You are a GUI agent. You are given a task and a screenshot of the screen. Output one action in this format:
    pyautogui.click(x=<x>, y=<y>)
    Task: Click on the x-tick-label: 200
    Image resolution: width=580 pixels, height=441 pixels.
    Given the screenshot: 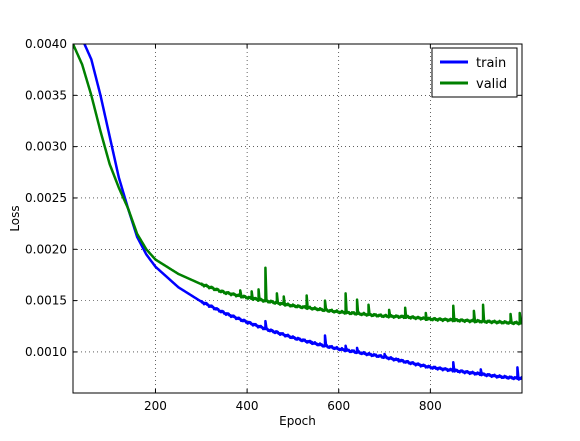 What is the action you would take?
    pyautogui.click(x=155, y=406)
    